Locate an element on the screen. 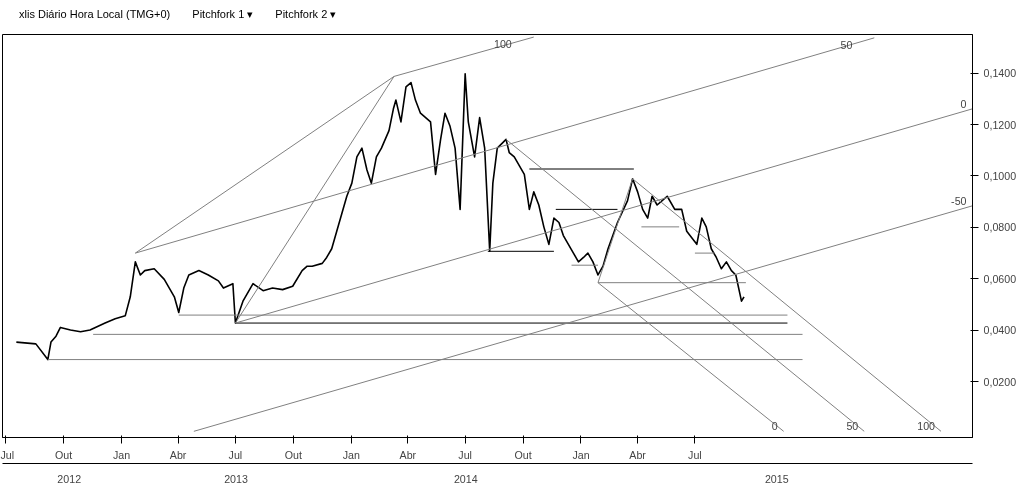  y-tick-label: 0,1400 is located at coordinates (1000, 73).